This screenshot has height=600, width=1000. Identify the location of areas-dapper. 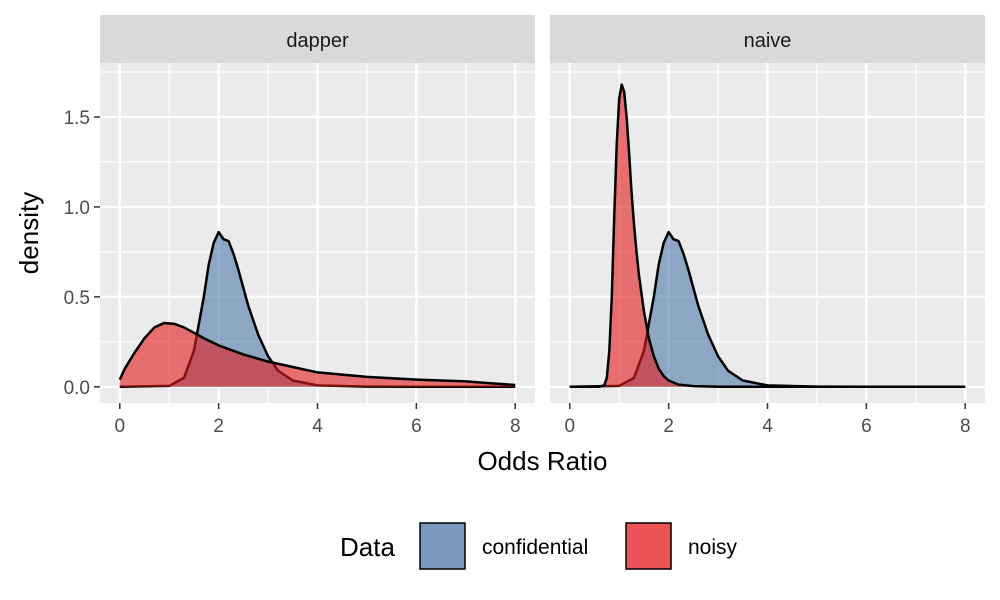
(317, 309).